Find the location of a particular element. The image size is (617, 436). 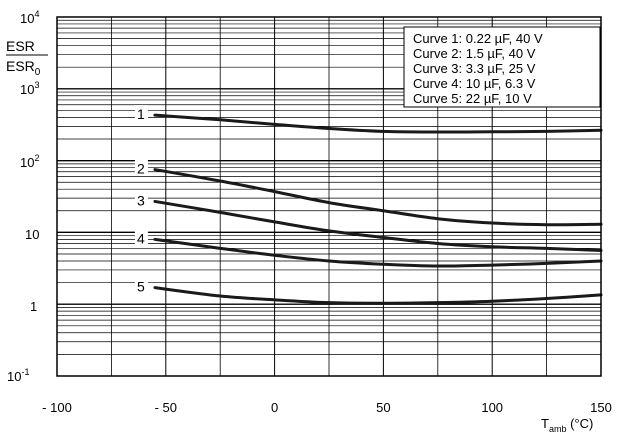

x-tick-label: 0 is located at coordinates (274, 407).